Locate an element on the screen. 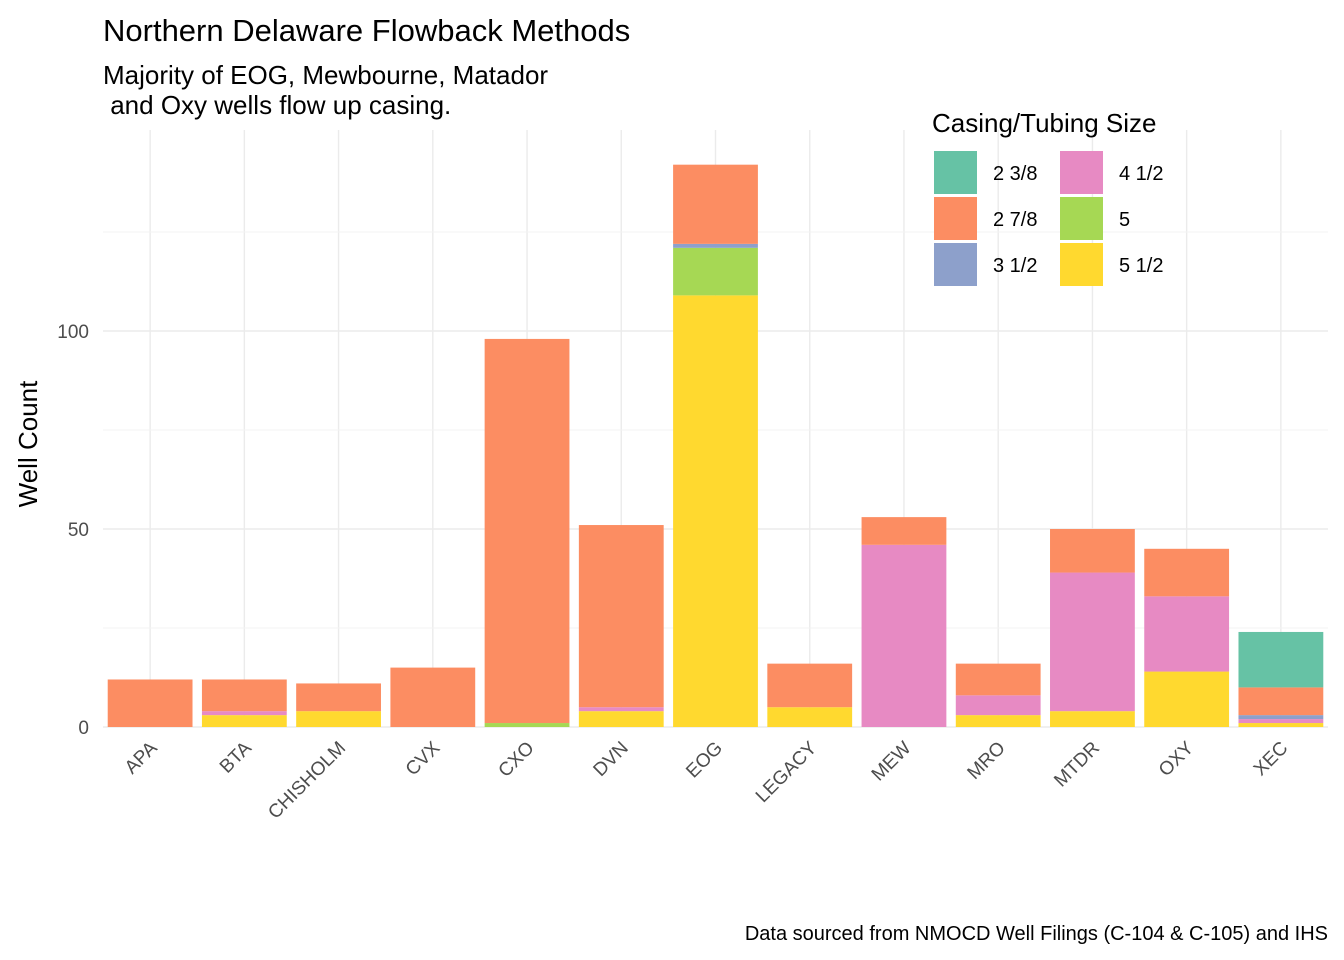  x-tick-label: EOG is located at coordinates (704, 760).